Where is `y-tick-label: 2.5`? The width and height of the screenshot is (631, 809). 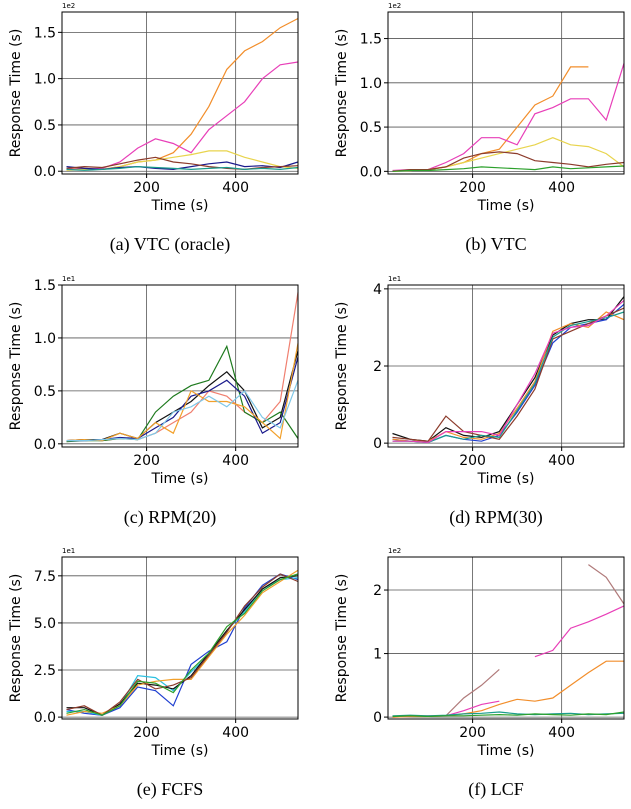
y-tick-label: 2.5 is located at coordinates (45, 671).